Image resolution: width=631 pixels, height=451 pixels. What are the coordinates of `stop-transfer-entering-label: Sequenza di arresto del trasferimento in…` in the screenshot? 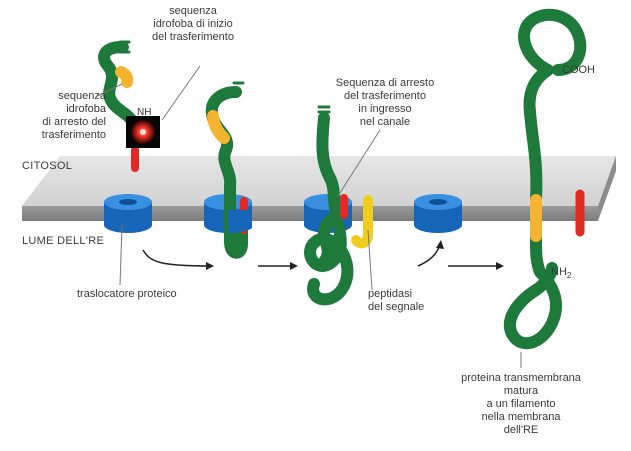 It's located at (385, 103).